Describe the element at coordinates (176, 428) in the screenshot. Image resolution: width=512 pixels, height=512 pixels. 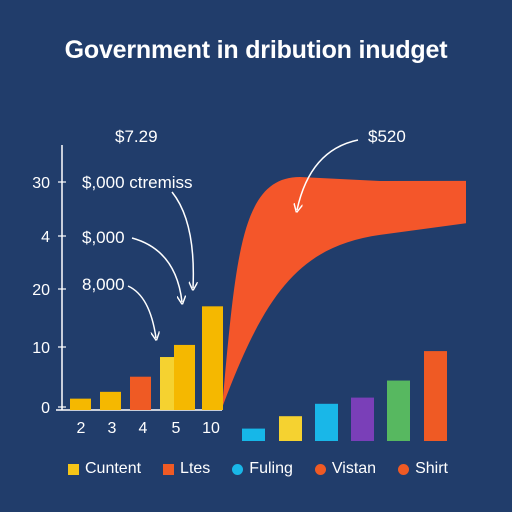
I see `x-tick-label: 5` at that location.